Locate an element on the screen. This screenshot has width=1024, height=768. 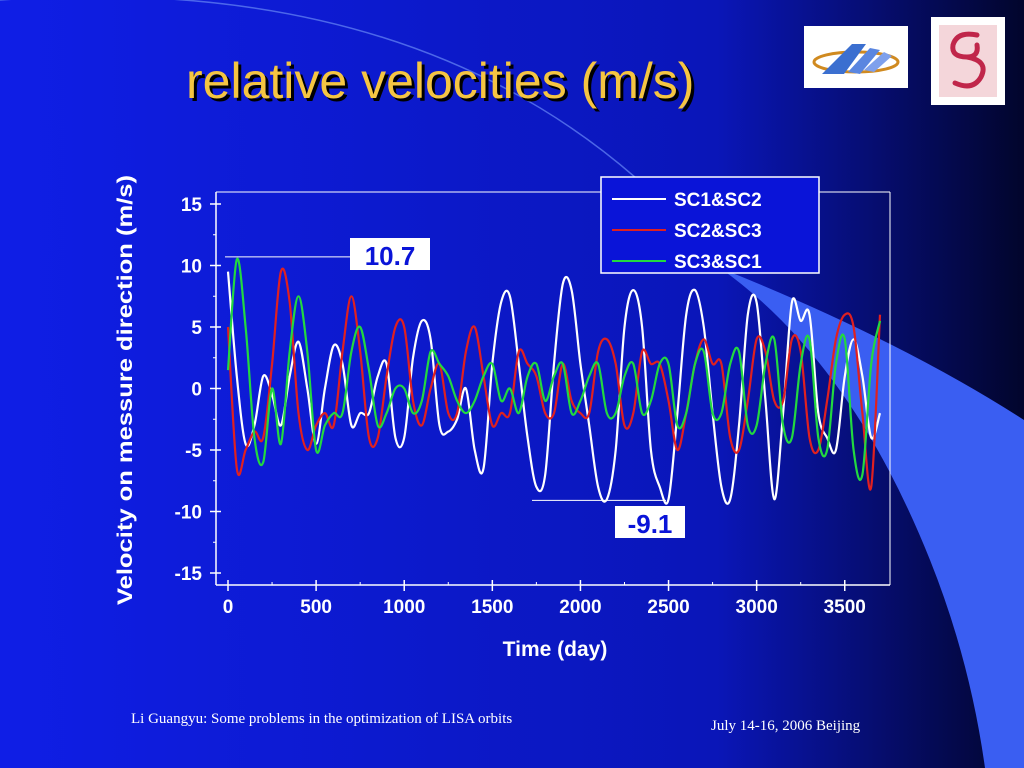
slide-title: relative velocities (m/s) is located at coordinates (440, 81).